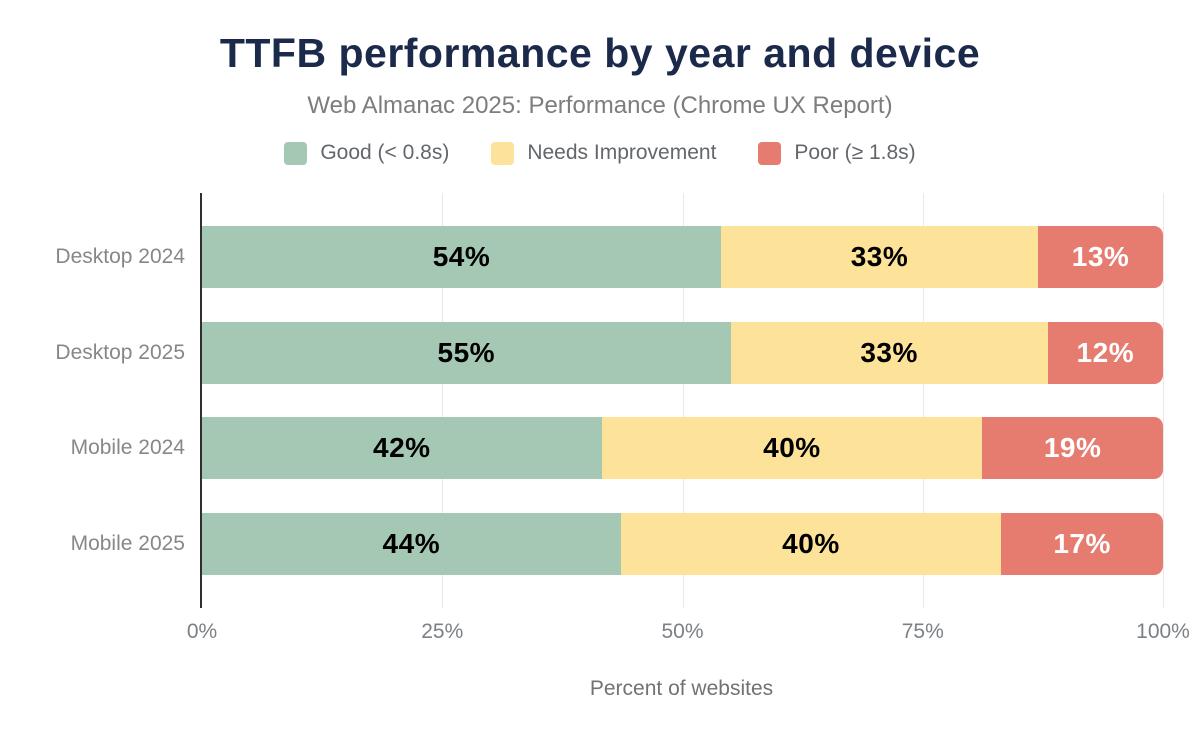  Describe the element at coordinates (120, 352) in the screenshot. I see `category-label: Desktop 2025` at that location.